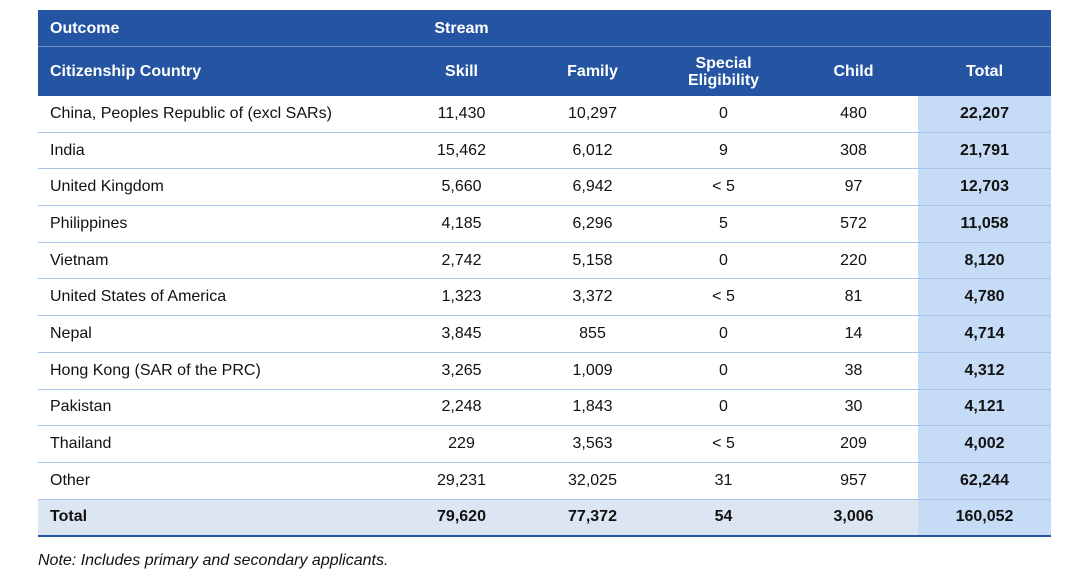  I want to click on table-cell: 957, so click(853, 481).